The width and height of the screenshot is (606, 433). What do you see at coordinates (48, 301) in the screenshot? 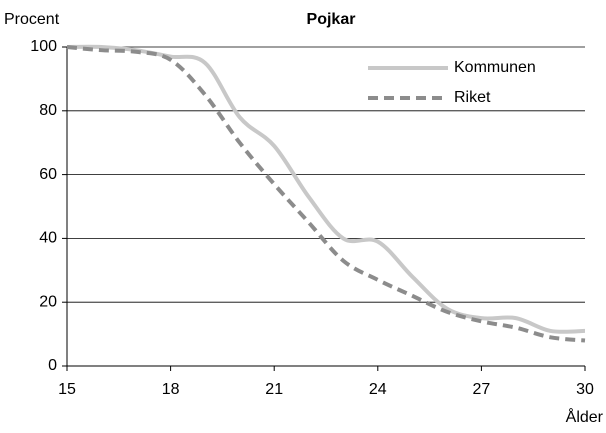
I see `y-tick-label: 20` at bounding box center [48, 301].